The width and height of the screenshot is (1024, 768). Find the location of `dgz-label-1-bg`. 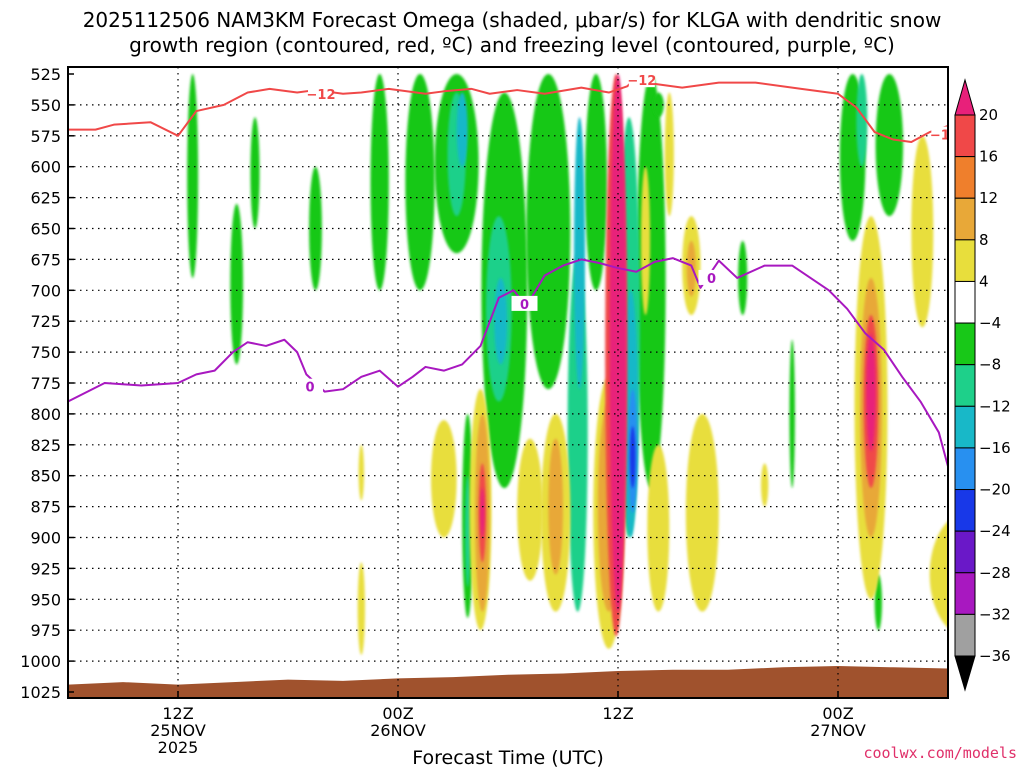

dgz-label-1-bg is located at coordinates (321, 93).